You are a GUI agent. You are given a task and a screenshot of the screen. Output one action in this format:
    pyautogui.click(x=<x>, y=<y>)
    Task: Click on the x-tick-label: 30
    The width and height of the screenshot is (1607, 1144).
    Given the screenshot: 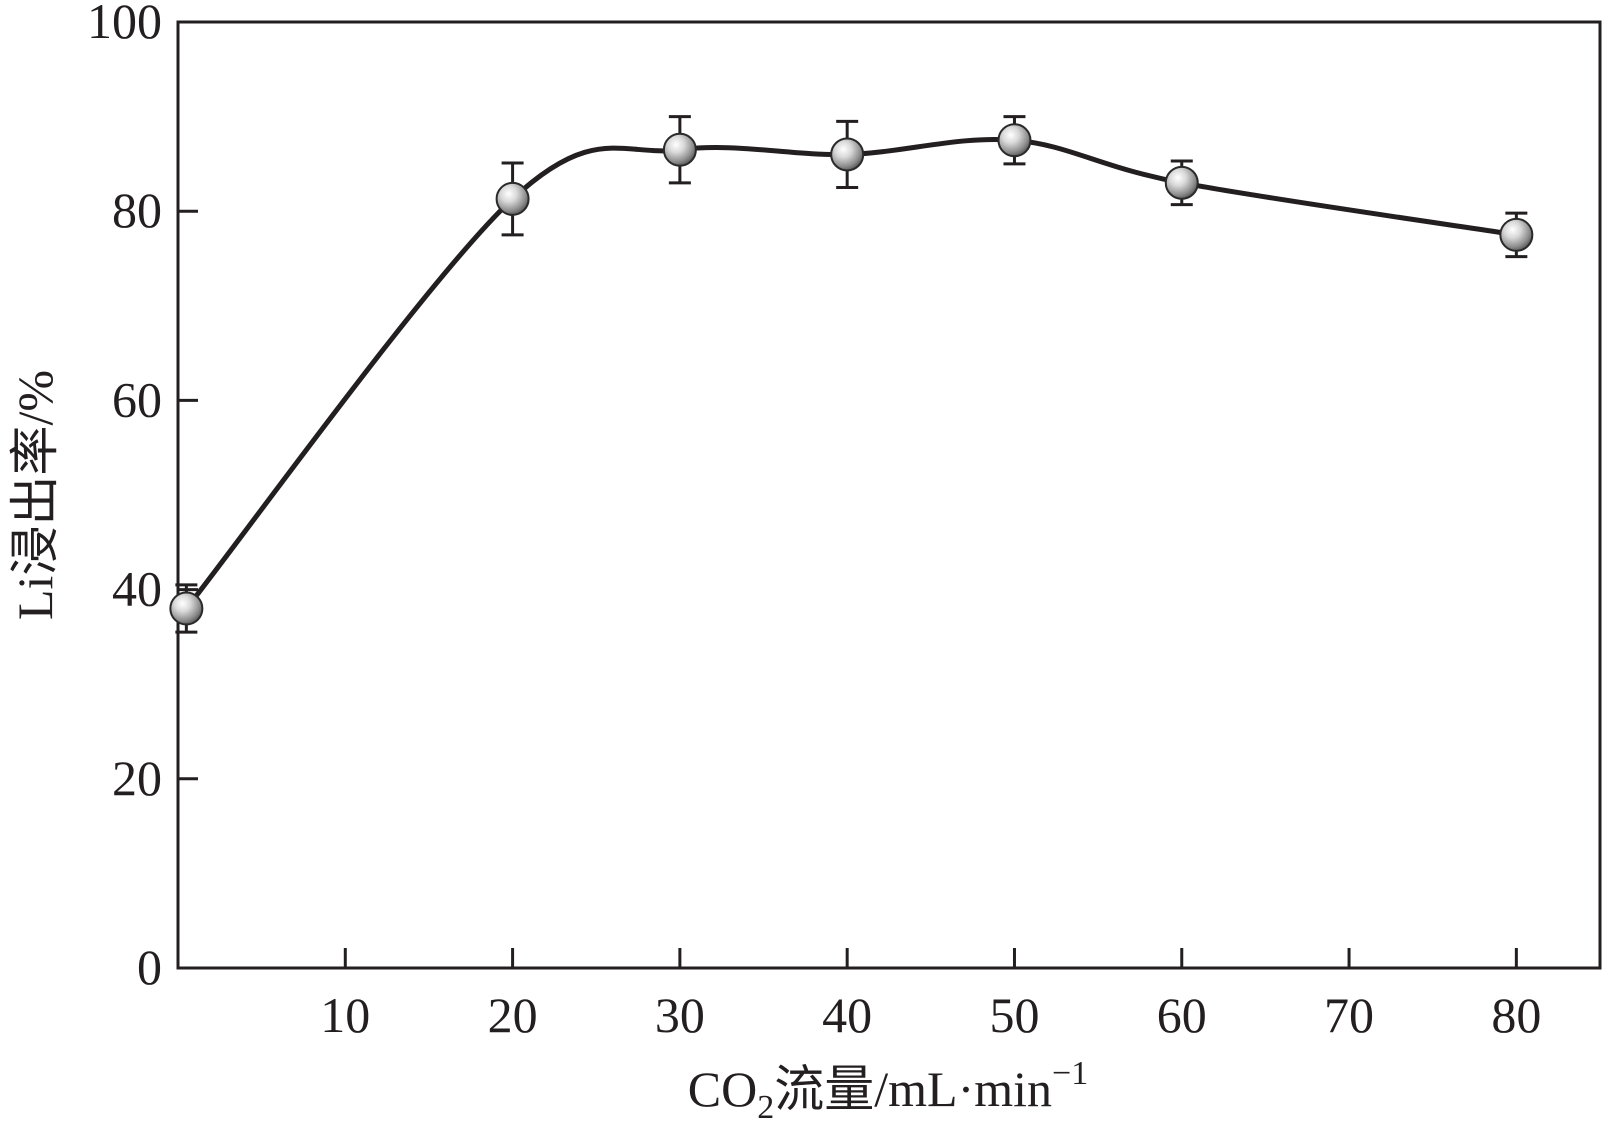 What is the action you would take?
    pyautogui.click(x=680, y=1015)
    